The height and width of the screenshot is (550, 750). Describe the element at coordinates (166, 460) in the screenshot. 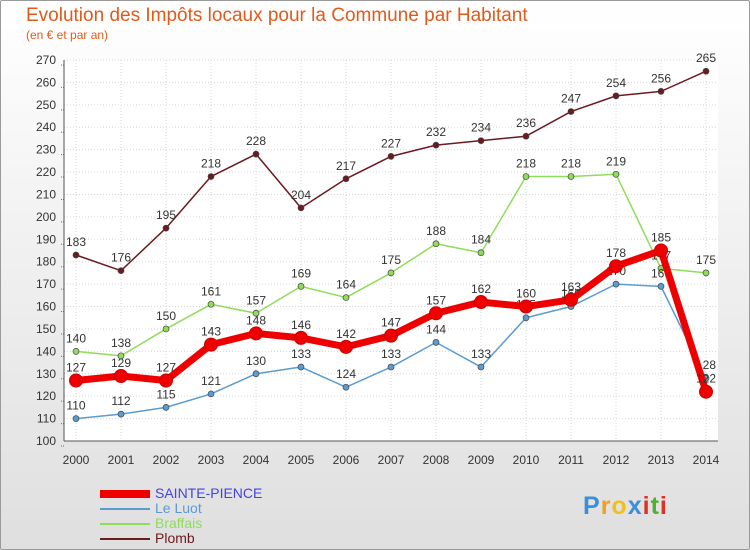

I see `x-tick-label: 2002` at that location.